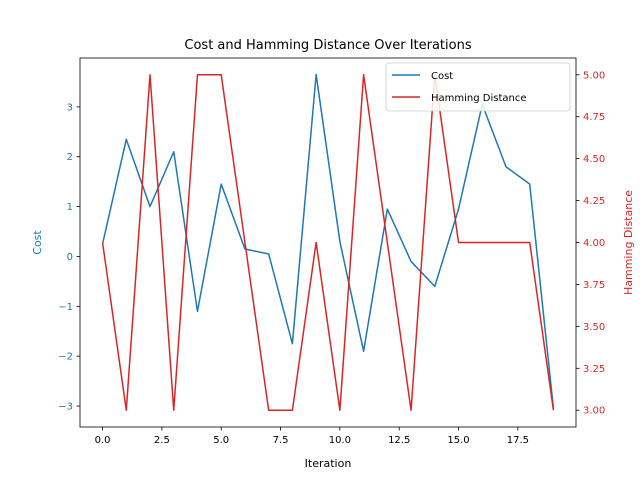 Image resolution: width=640 pixels, height=480 pixels. Describe the element at coordinates (37, 242) in the screenshot. I see `y-axis-left-label: Cost` at that location.